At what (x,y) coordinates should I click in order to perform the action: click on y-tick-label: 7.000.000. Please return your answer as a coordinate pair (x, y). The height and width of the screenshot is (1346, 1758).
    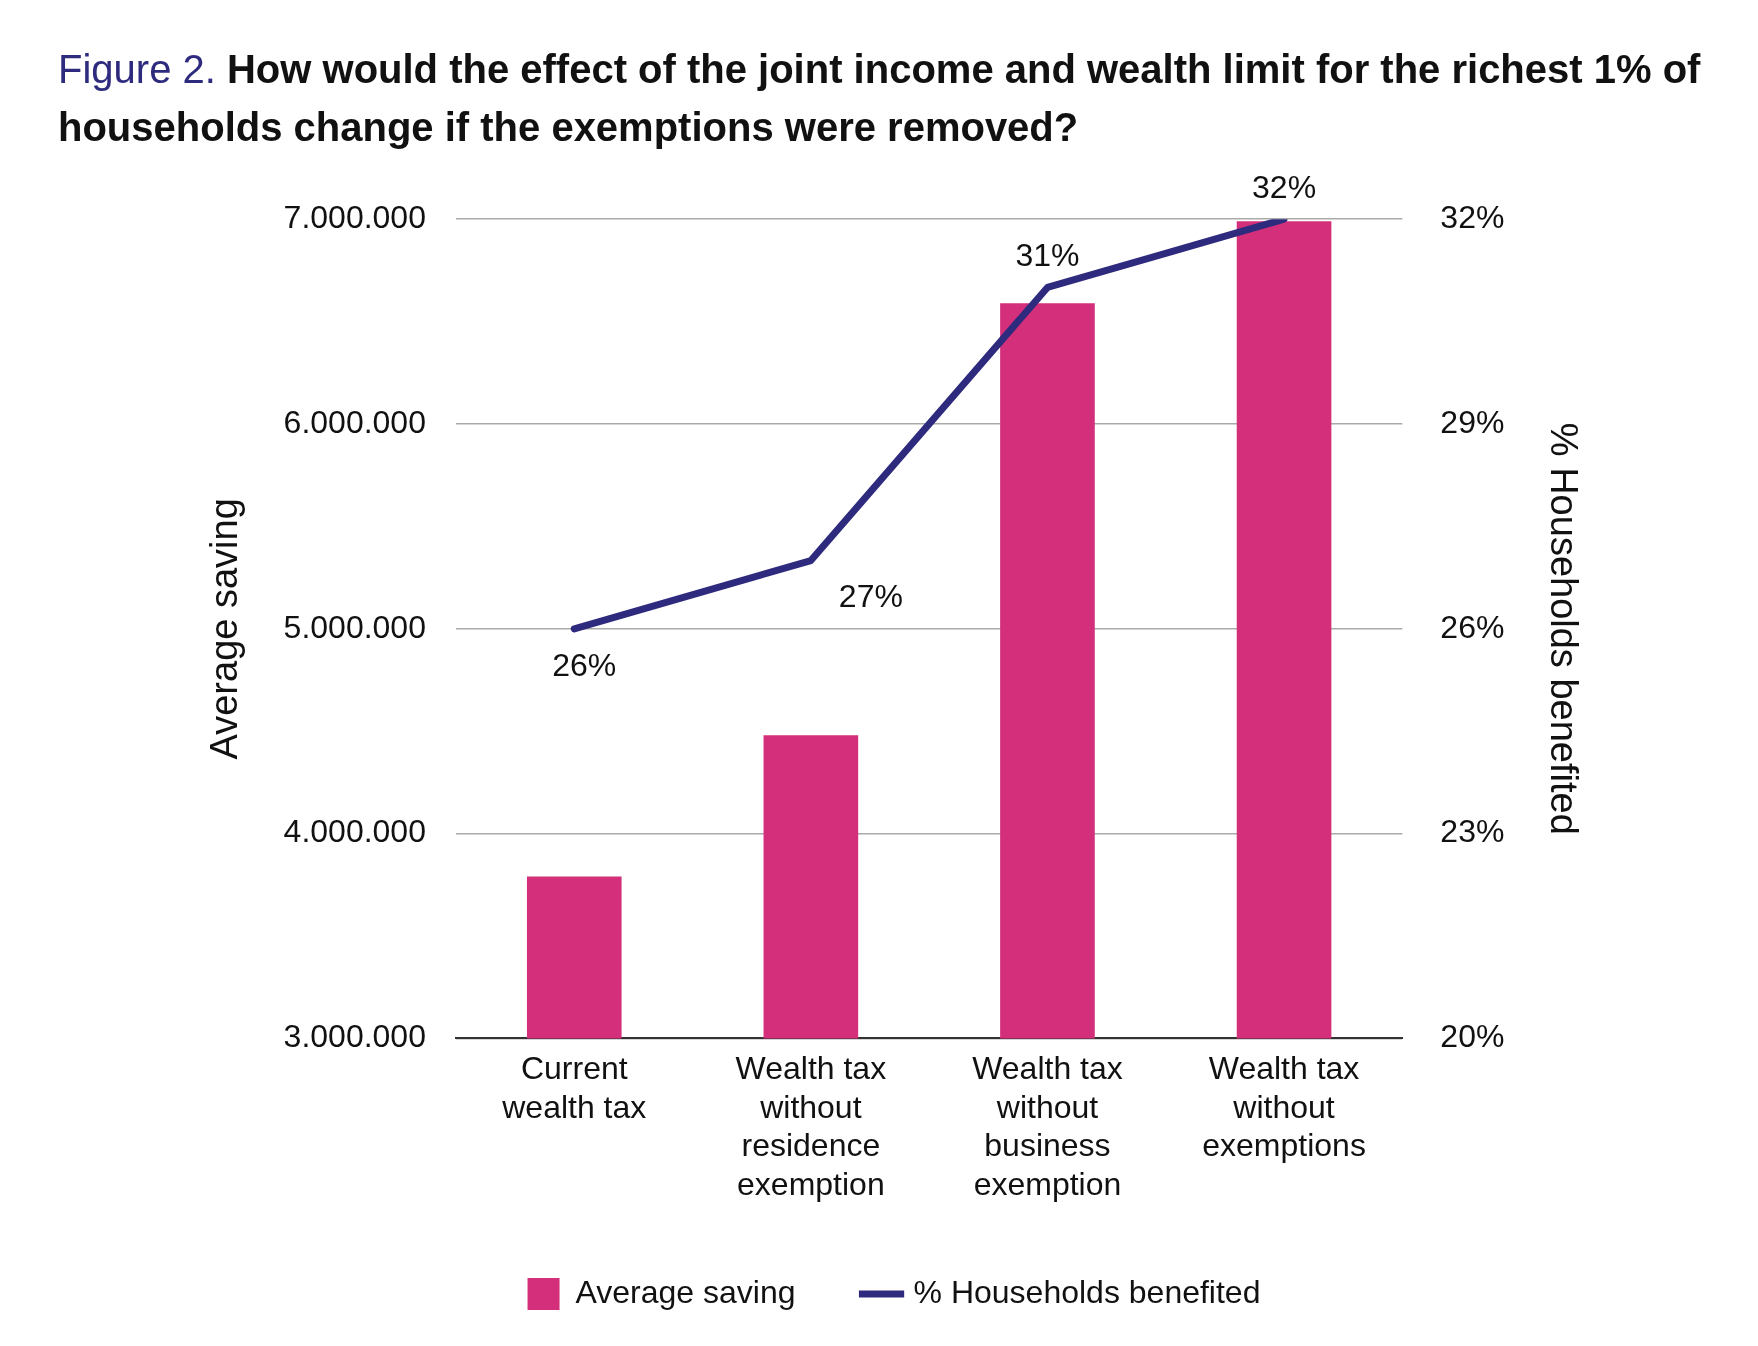
    Looking at the image, I should click on (354, 217).